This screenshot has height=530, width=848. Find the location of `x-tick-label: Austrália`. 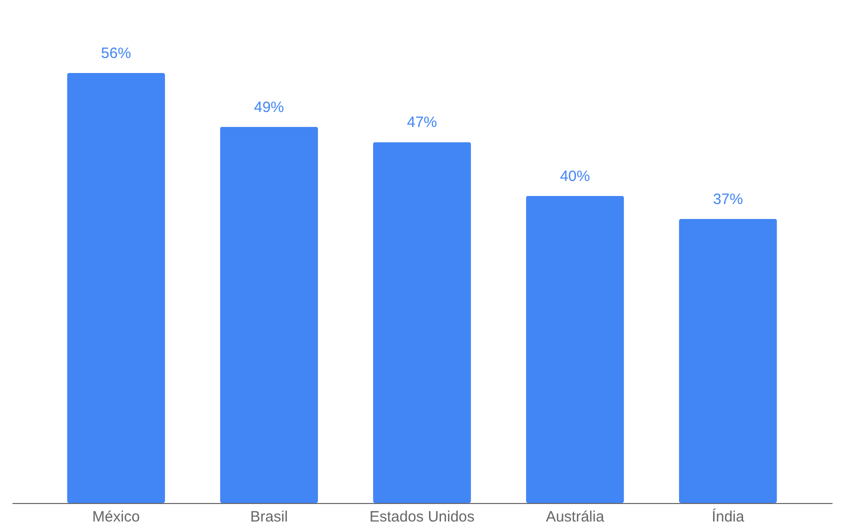

x-tick-label: Austrália is located at coordinates (575, 517).